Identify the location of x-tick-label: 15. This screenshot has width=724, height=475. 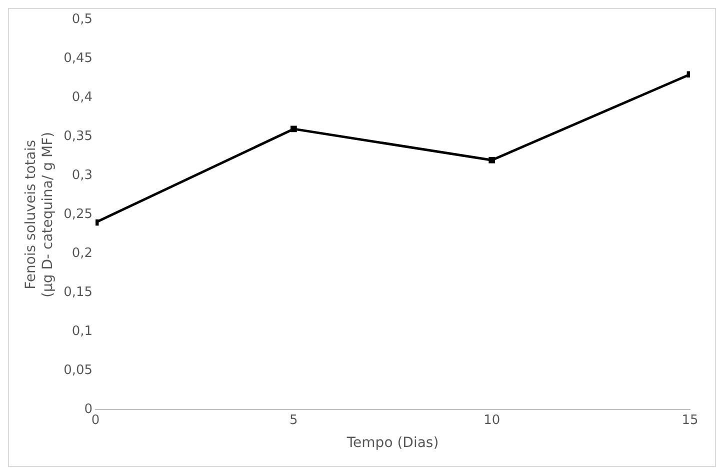
(690, 420).